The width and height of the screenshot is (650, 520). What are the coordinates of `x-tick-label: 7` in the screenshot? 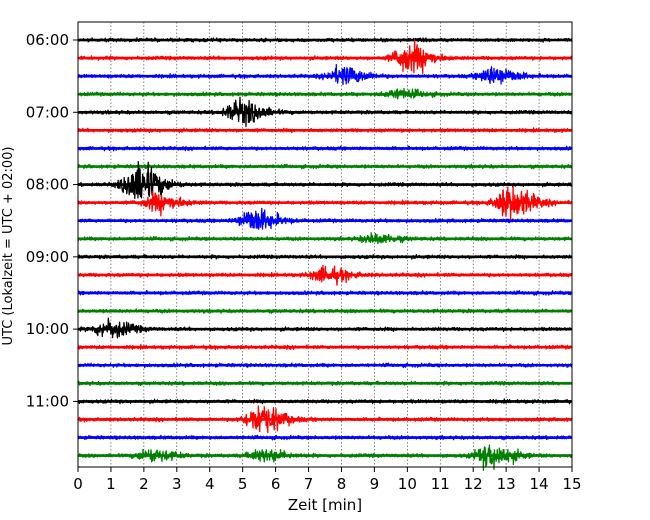 It's located at (309, 484).